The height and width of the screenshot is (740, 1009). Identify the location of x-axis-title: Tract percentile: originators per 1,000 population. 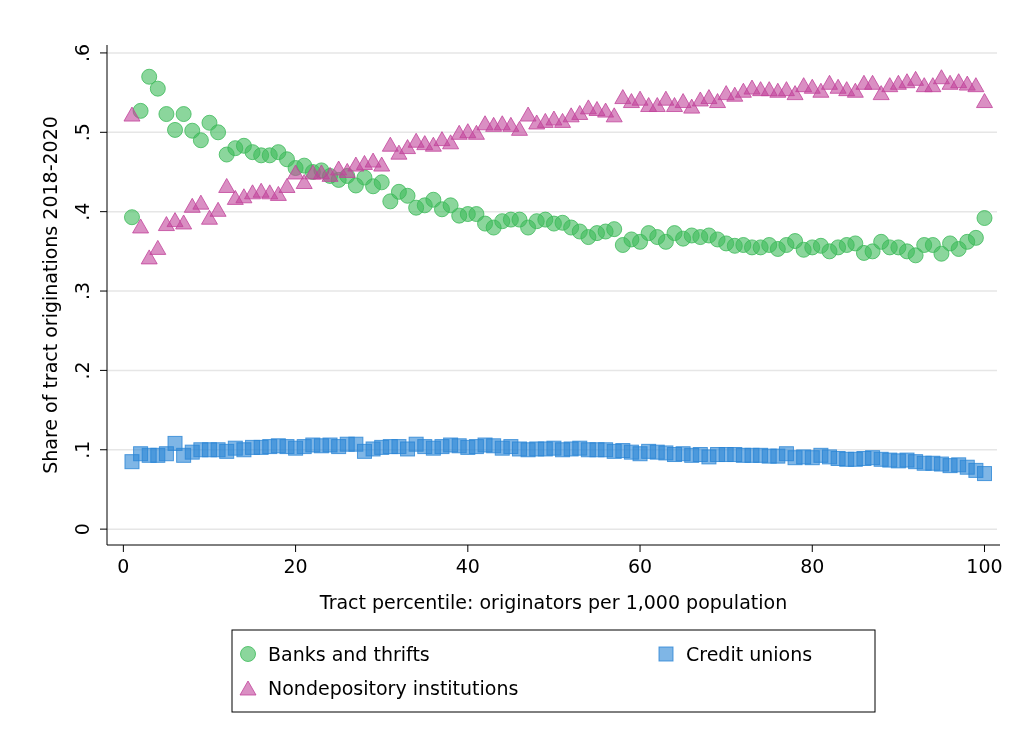
(553, 602).